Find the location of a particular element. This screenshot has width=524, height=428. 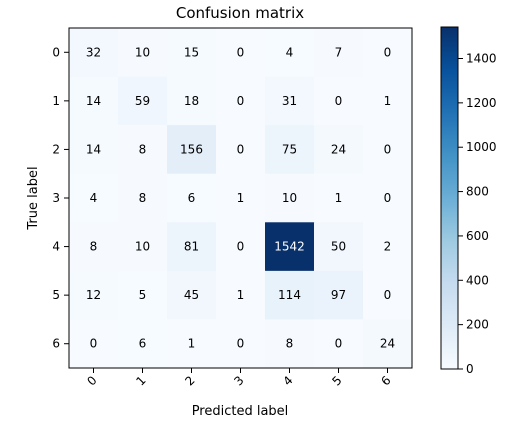

cell-value-label: 5 is located at coordinates (143, 295).